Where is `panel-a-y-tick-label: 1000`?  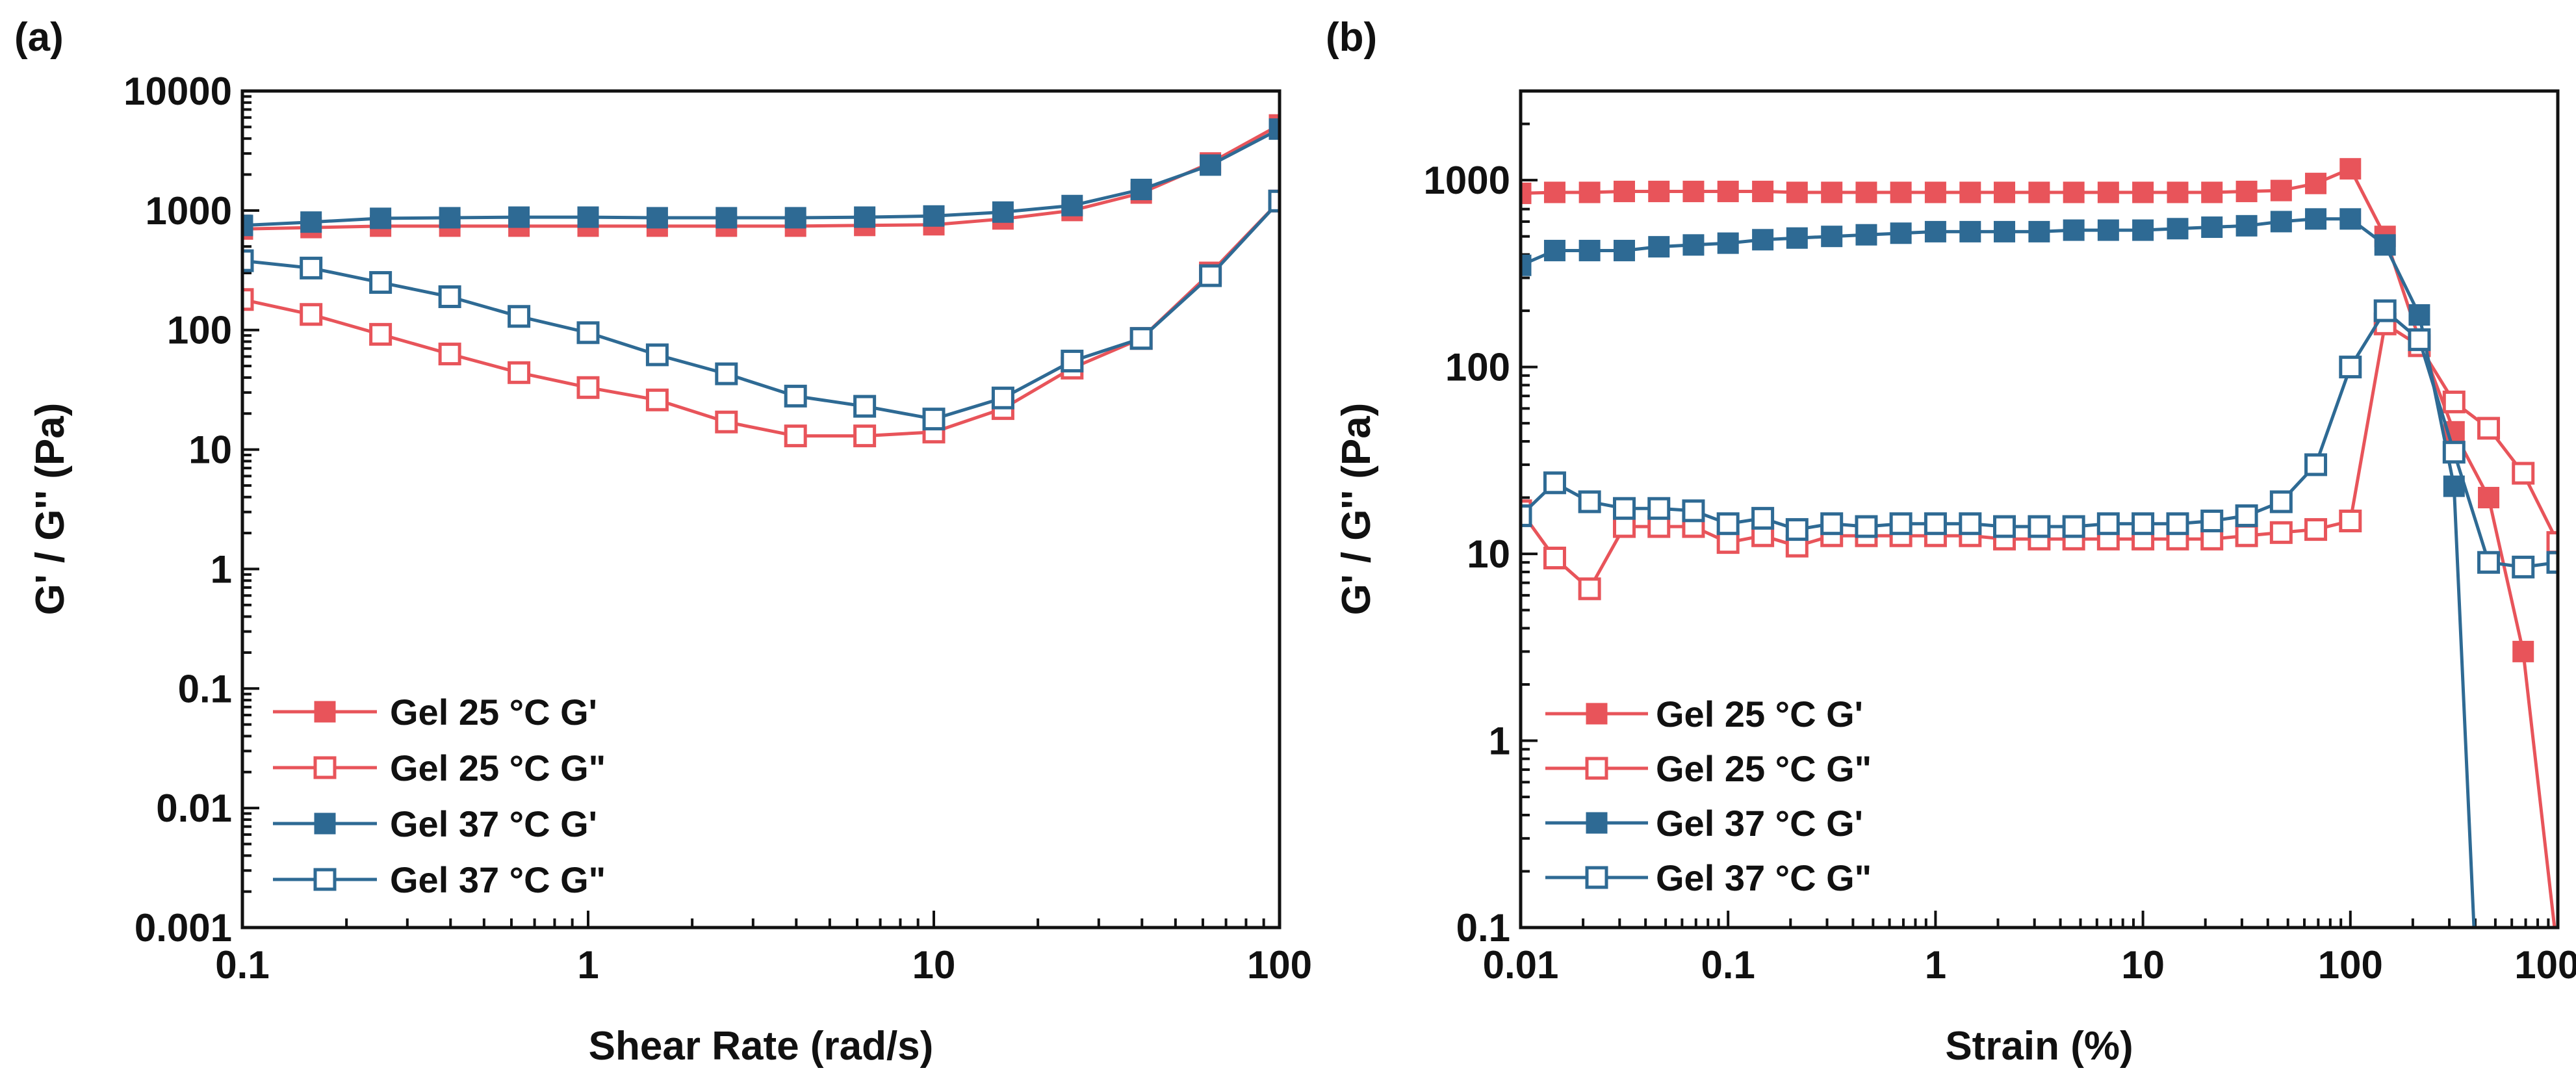
panel-a-y-tick-label: 1000 is located at coordinates (189, 211).